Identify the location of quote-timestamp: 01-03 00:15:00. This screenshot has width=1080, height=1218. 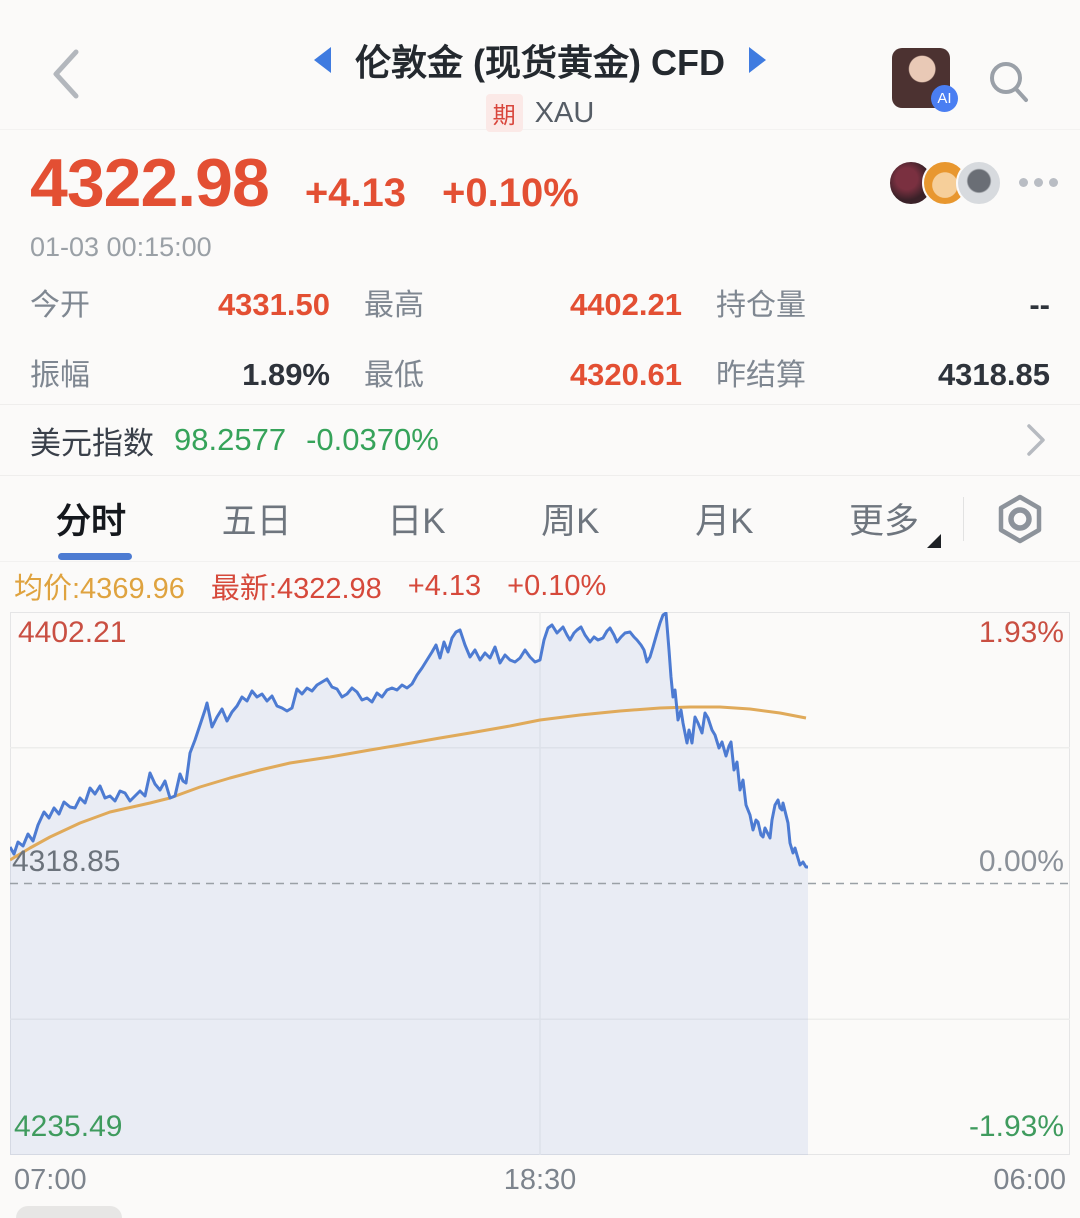
(121, 247).